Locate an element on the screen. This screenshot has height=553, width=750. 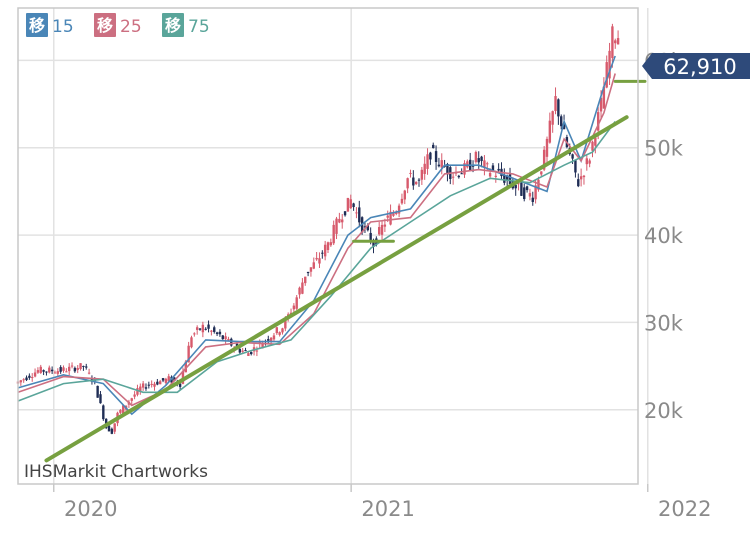
legend: 移 15 移 25 移 75 is located at coordinates (118, 25).